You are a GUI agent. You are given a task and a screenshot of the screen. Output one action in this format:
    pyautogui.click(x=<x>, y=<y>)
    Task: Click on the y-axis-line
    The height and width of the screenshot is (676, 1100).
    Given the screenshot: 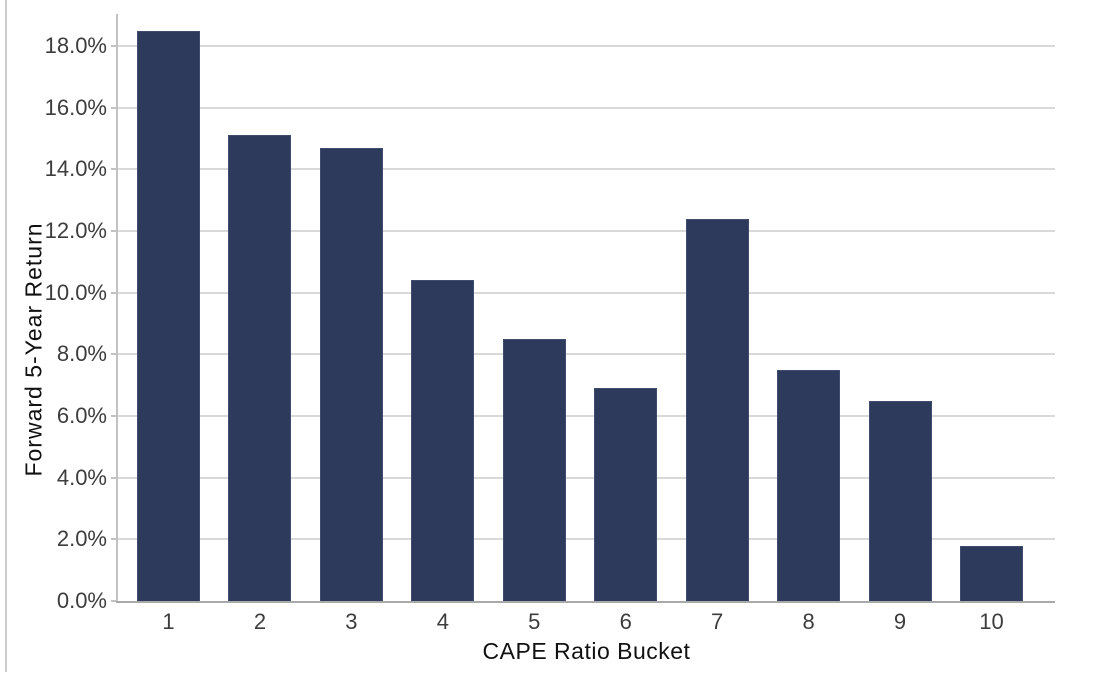 What is the action you would take?
    pyautogui.click(x=117, y=308)
    